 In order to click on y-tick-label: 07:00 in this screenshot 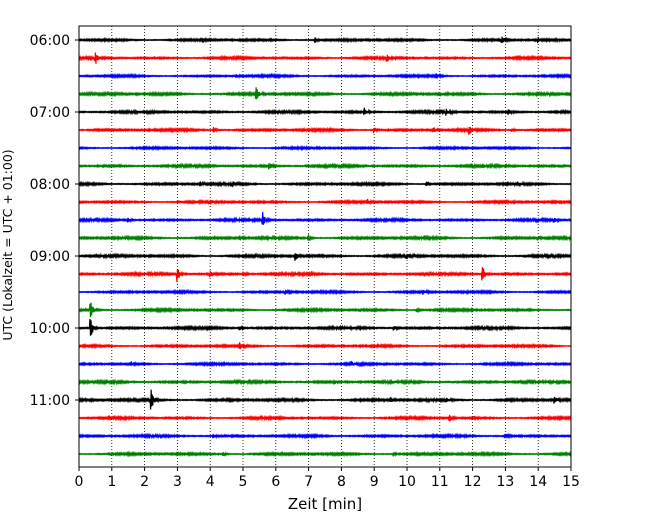, I will do `click(50, 113)`.